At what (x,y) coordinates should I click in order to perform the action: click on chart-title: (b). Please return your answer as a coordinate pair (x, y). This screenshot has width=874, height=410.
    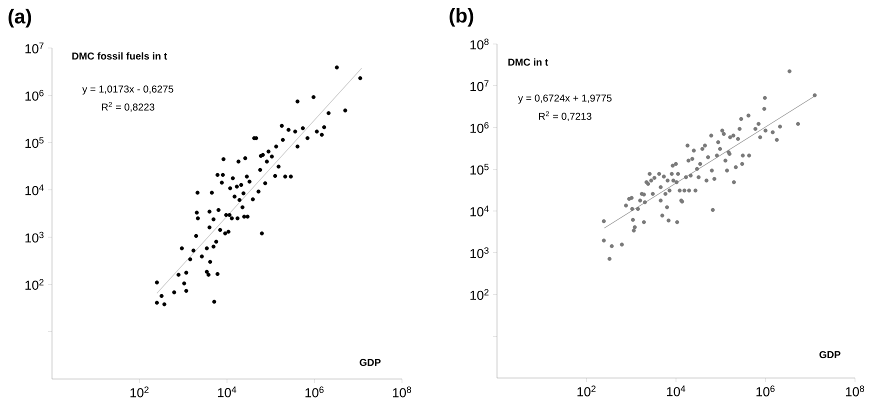
    Looking at the image, I should click on (462, 17).